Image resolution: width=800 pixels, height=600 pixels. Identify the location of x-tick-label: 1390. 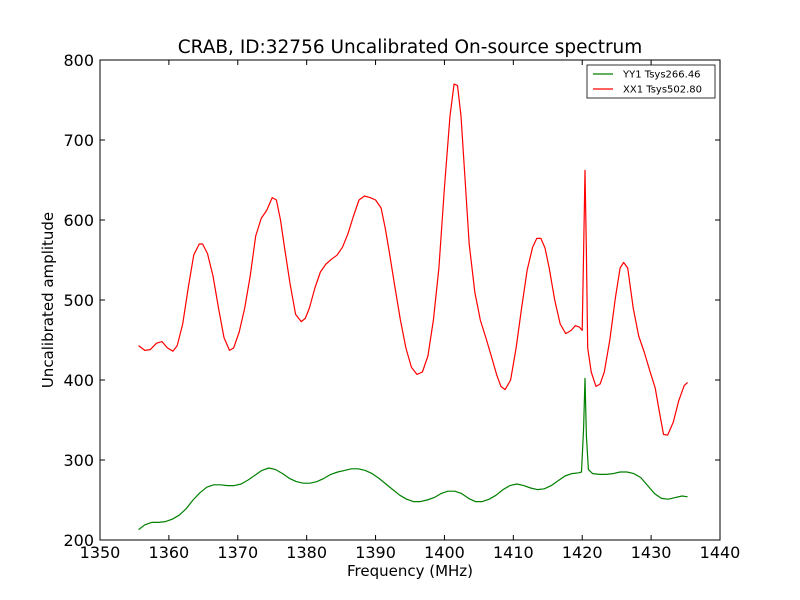
(375, 552).